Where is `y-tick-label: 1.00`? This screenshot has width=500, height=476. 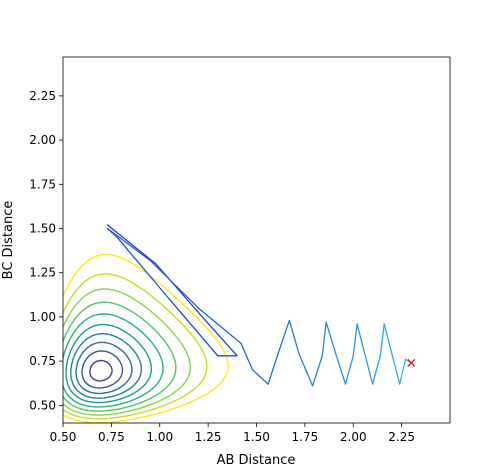
y-tick-label: 1.00 is located at coordinates (42, 317).